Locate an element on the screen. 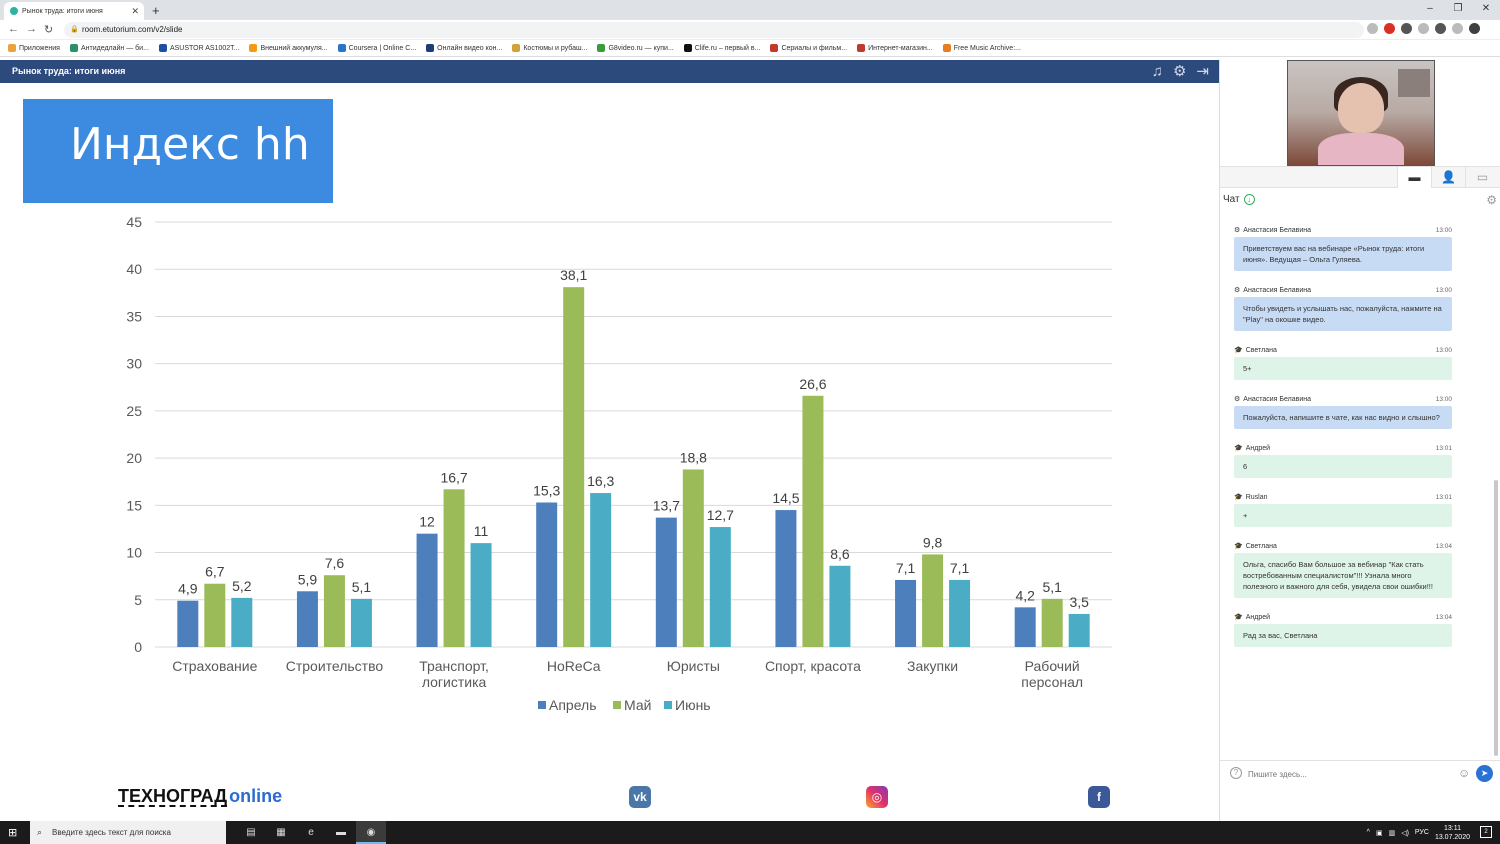 Image resolution: width=1500 pixels, height=844 pixels. url-field: 🔒 room.etutorium.com/v2/slide is located at coordinates (714, 30).